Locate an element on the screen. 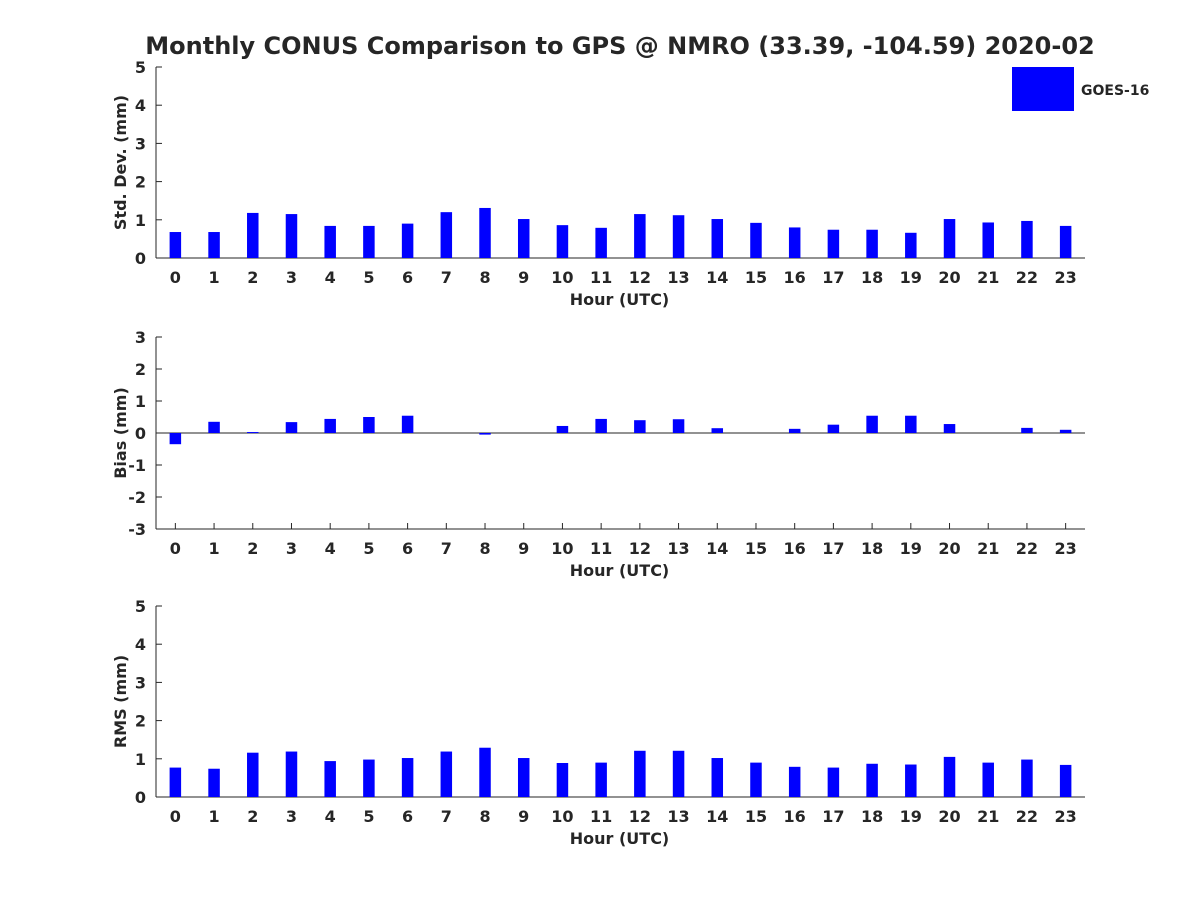  x-tick-label: 4 is located at coordinates (330, 816).